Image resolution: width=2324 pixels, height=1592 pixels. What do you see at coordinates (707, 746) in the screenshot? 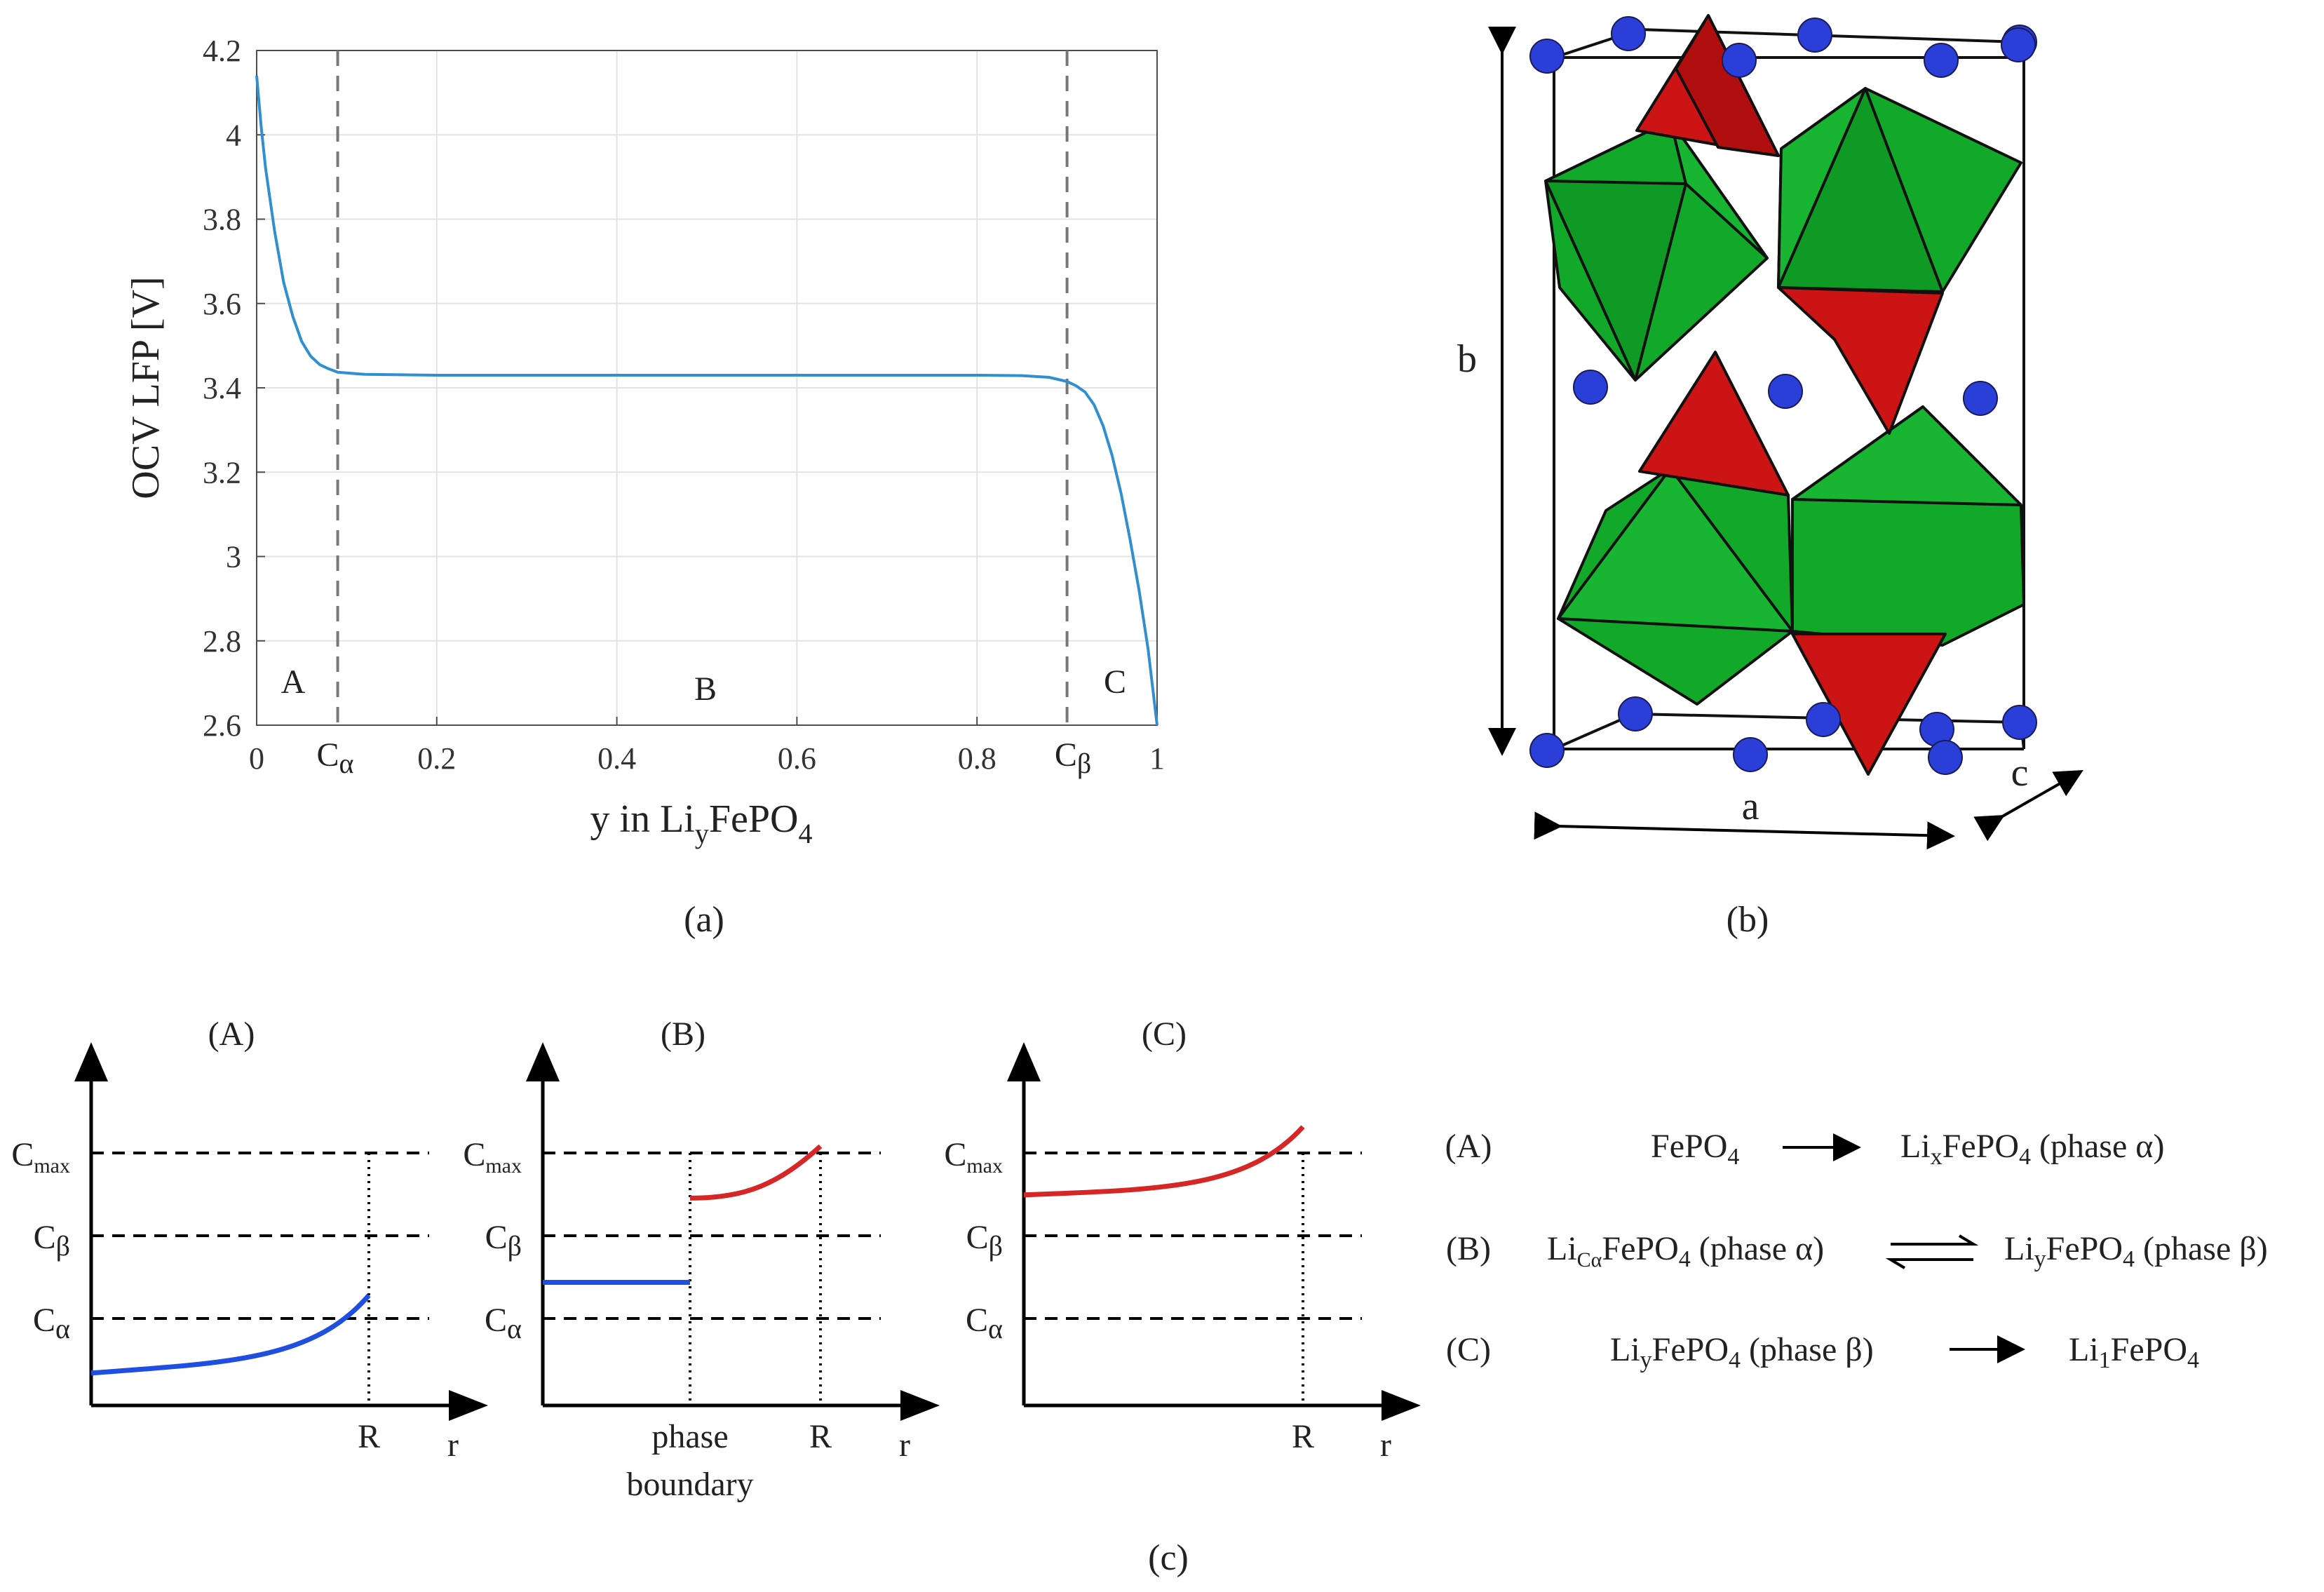
I see `x-axis-ticks: 0 0.2 0.4 0.6 0.8 1` at bounding box center [707, 746].